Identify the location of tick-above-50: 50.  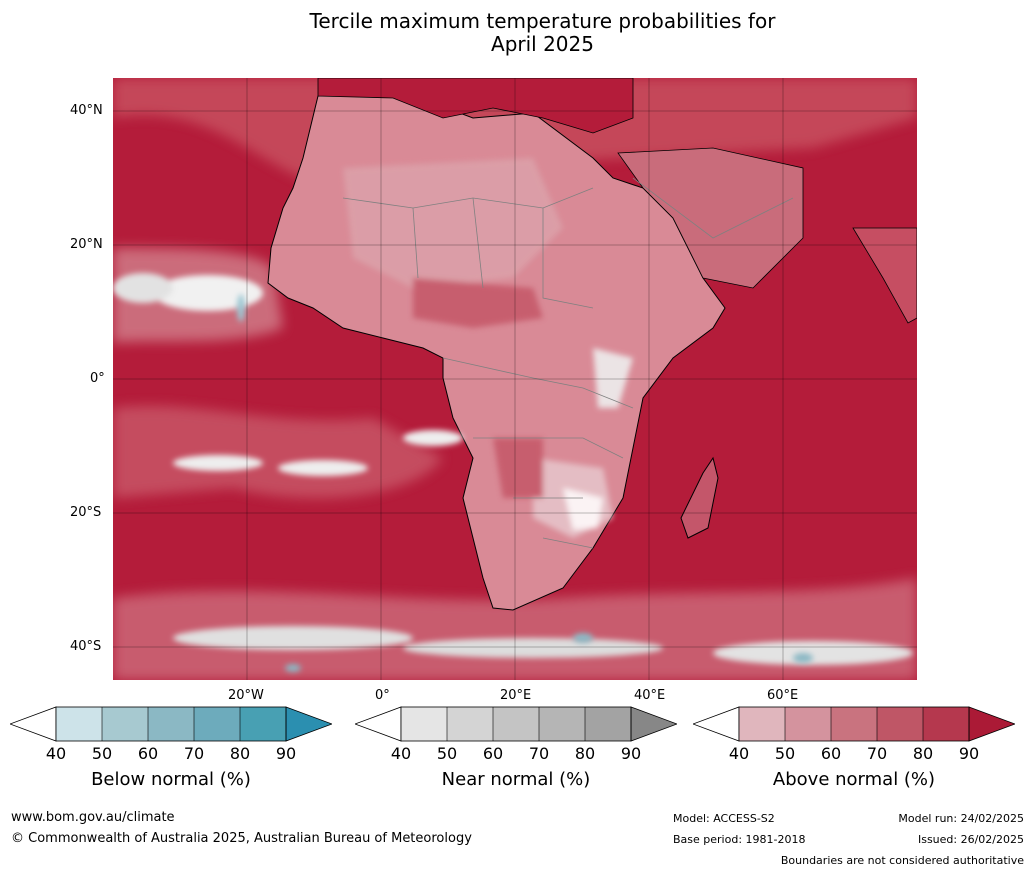
(785, 753).